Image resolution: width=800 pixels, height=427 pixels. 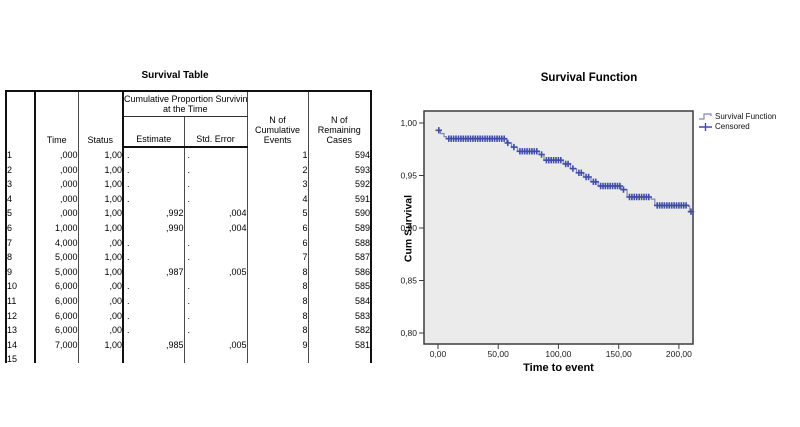 What do you see at coordinates (619, 354) in the screenshot?
I see `svg-text: 150,00` at bounding box center [619, 354].